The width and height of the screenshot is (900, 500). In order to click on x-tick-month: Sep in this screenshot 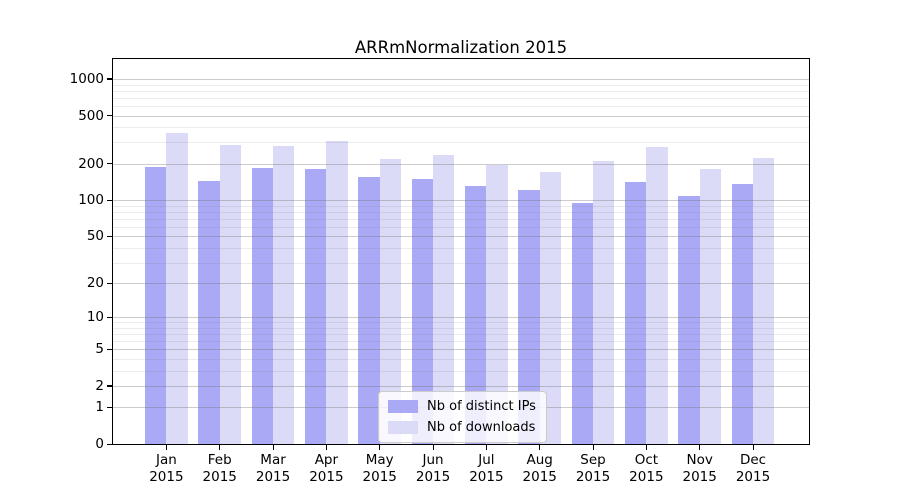, I will do `click(593, 460)`.